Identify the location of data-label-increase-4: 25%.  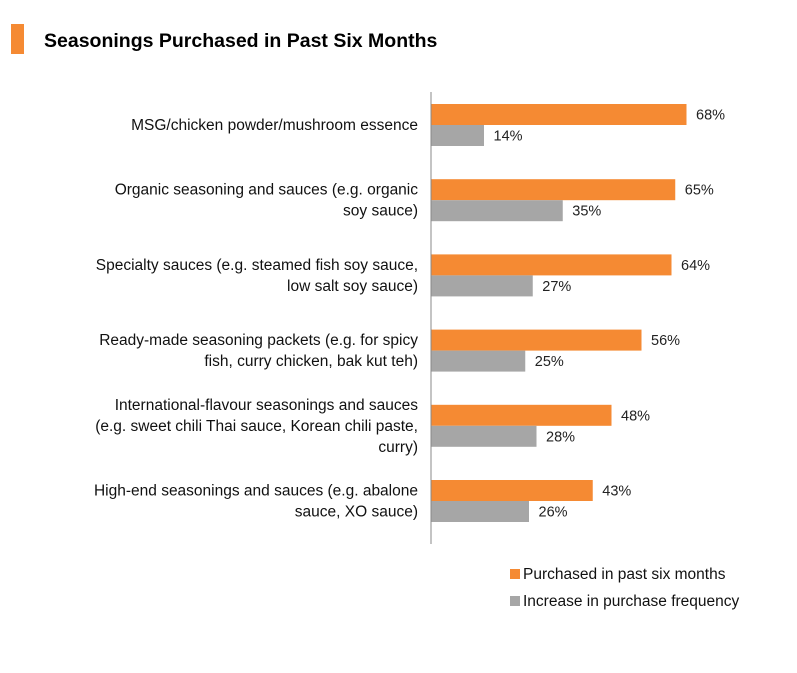
(549, 362).